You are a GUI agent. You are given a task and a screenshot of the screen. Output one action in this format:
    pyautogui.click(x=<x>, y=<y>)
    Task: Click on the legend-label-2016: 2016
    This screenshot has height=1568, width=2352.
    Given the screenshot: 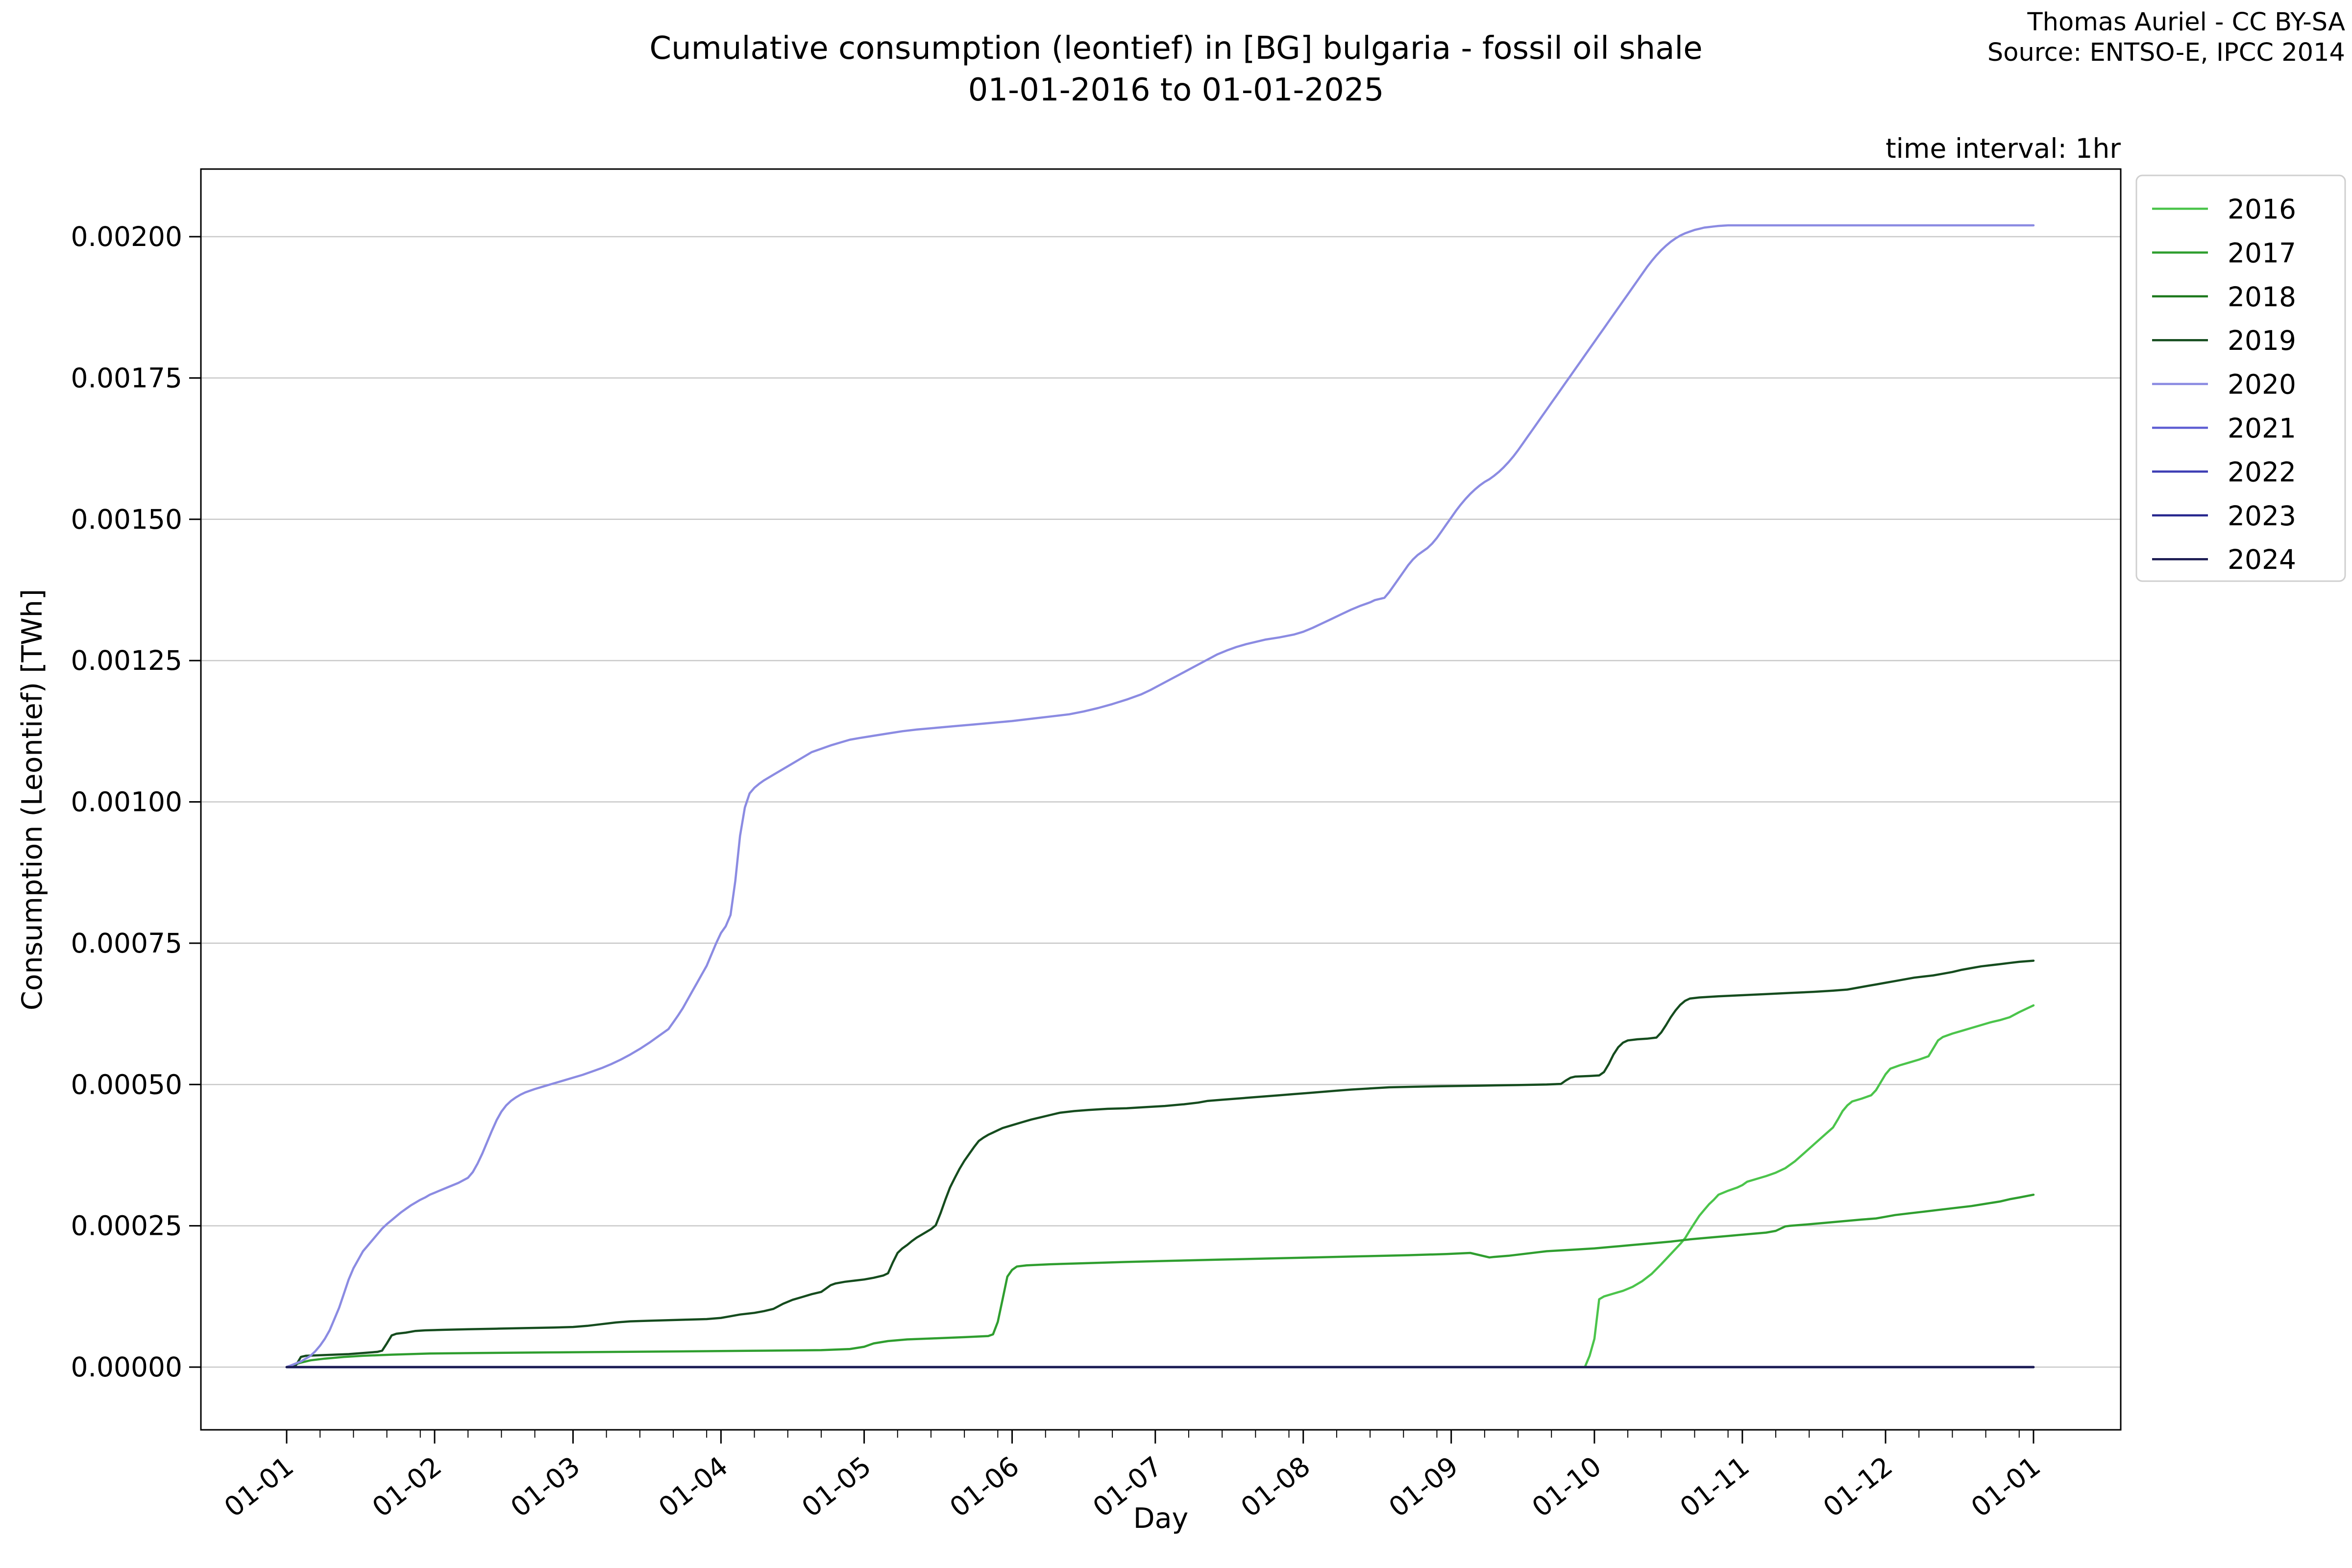 What is the action you would take?
    pyautogui.click(x=2262, y=209)
    